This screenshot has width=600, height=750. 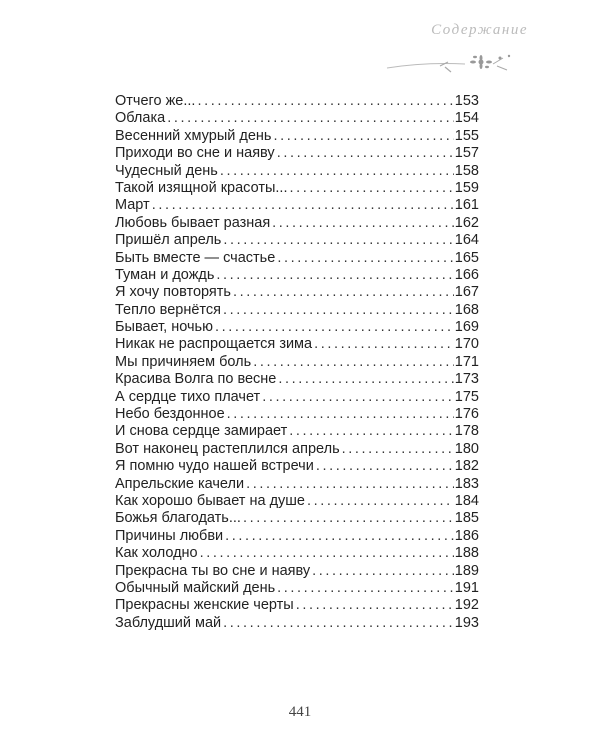 What do you see at coordinates (466, 274) in the screenshot?
I see `toc-entry-page: 166` at bounding box center [466, 274].